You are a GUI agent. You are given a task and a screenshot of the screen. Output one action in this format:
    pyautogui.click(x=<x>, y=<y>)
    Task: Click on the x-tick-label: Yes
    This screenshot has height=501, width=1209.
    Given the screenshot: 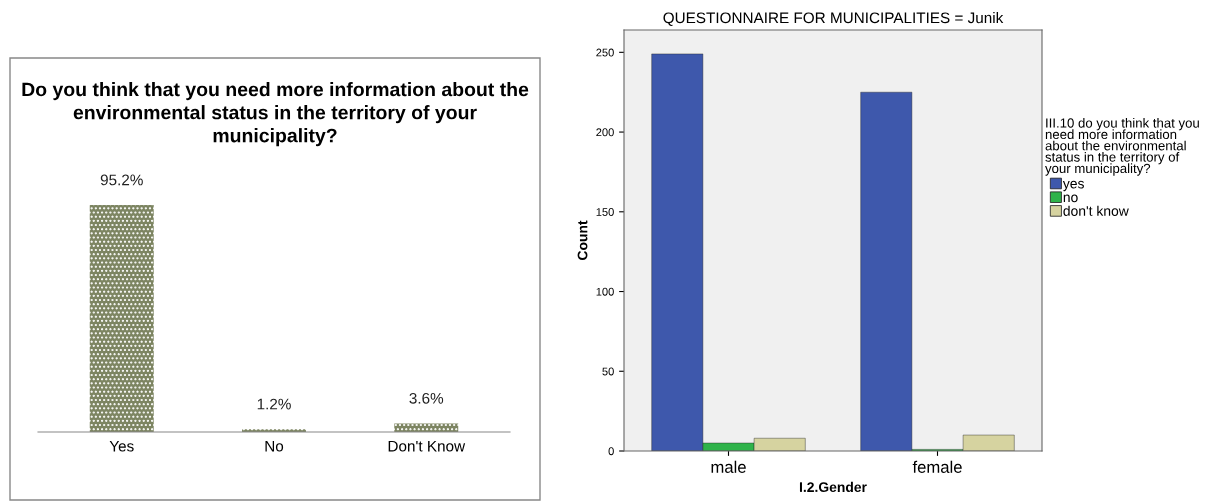 What is the action you would take?
    pyautogui.click(x=121, y=446)
    